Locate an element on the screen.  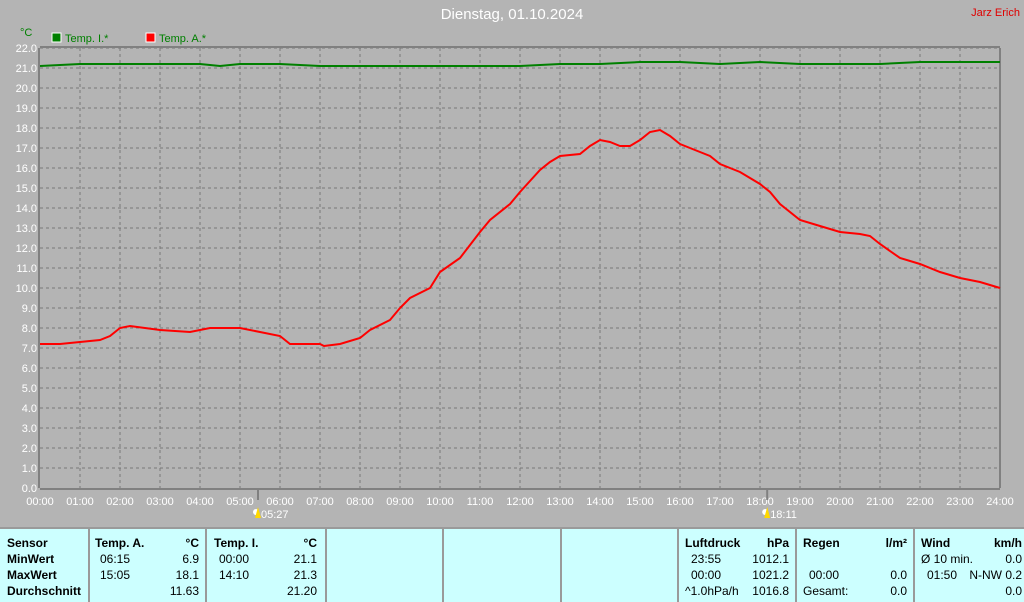
sunset-time-label: 18:11 is located at coordinates (783, 515).